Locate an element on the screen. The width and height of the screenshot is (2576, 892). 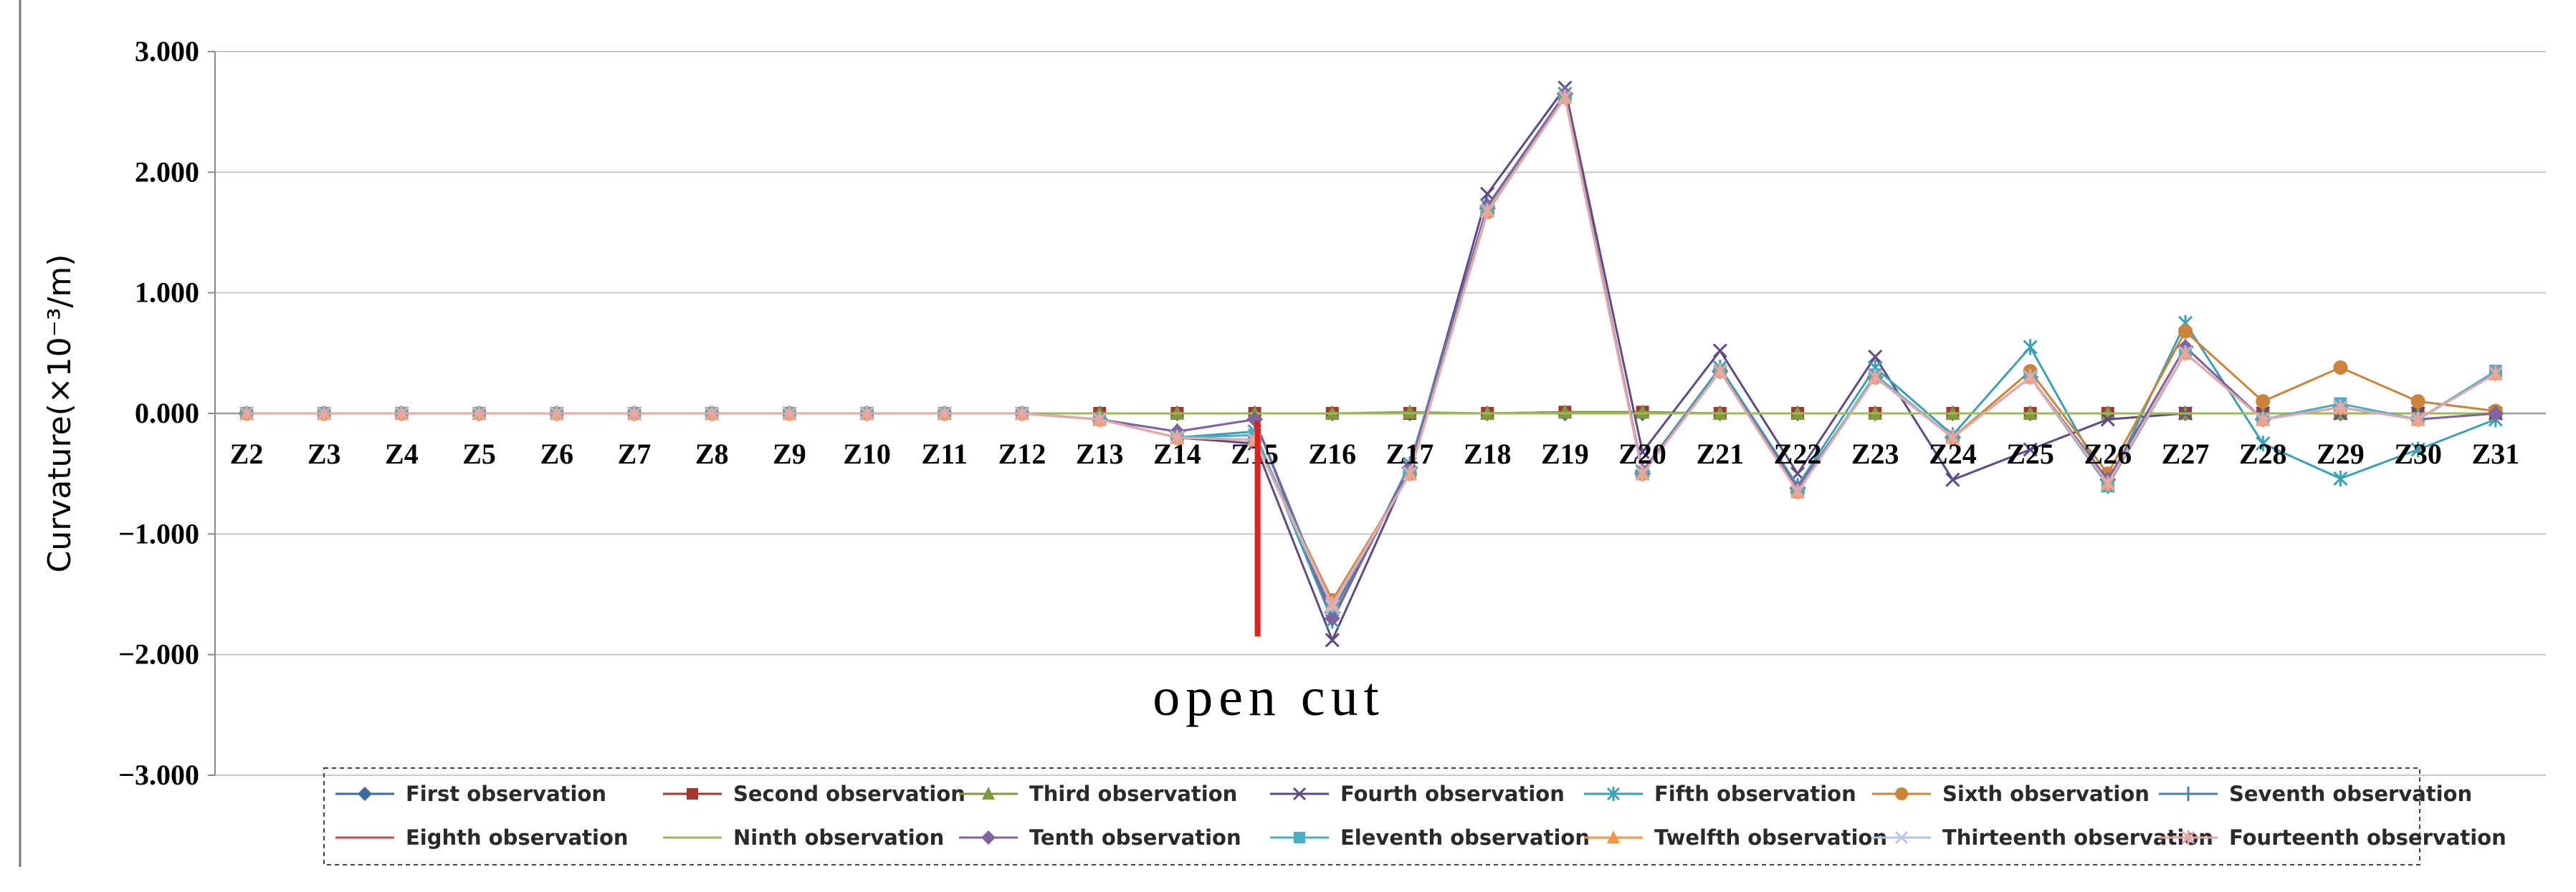
x-tick-label: Z4 is located at coordinates (402, 454).